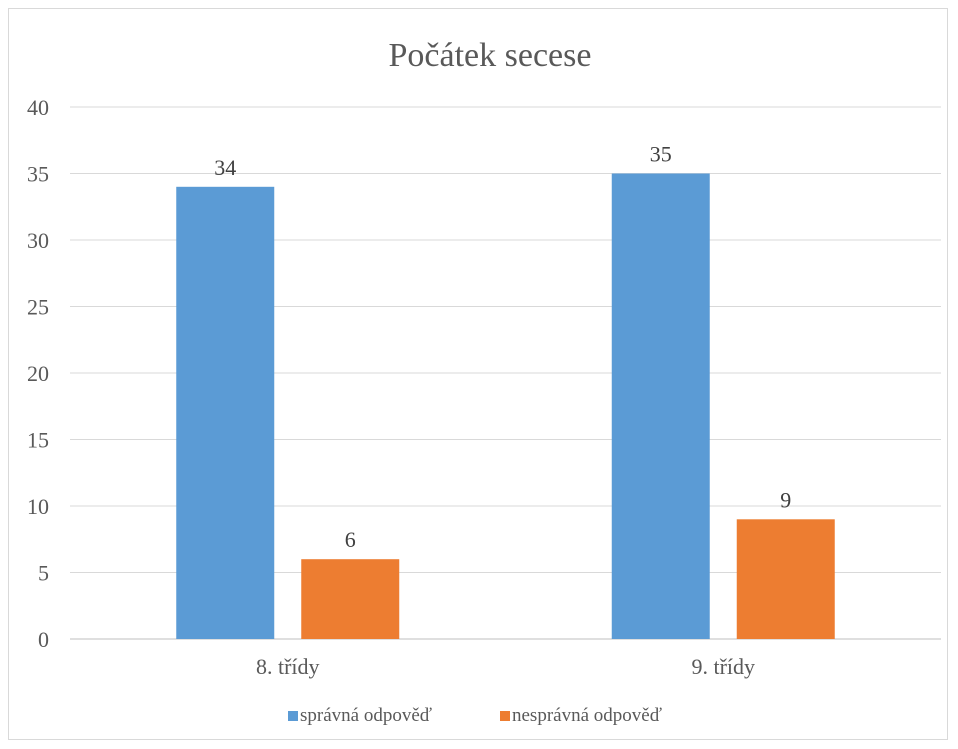 This screenshot has height=749, width=958. I want to click on data-label: 34, so click(225, 167).